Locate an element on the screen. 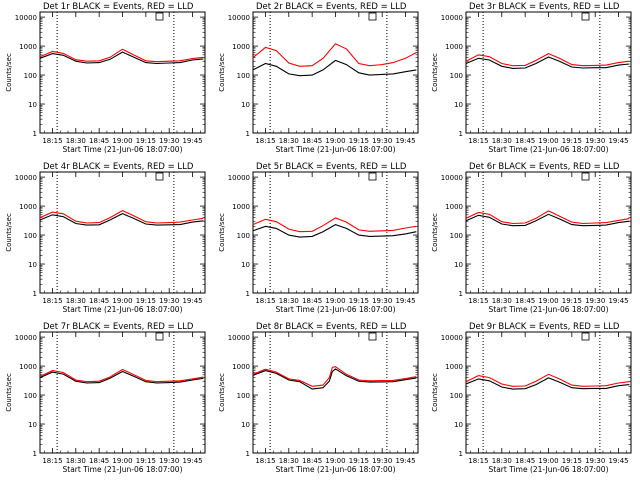 The height and width of the screenshot is (480, 640). panel-title: Det 7r BLACK = Events, RED = LLD is located at coordinates (118, 327).